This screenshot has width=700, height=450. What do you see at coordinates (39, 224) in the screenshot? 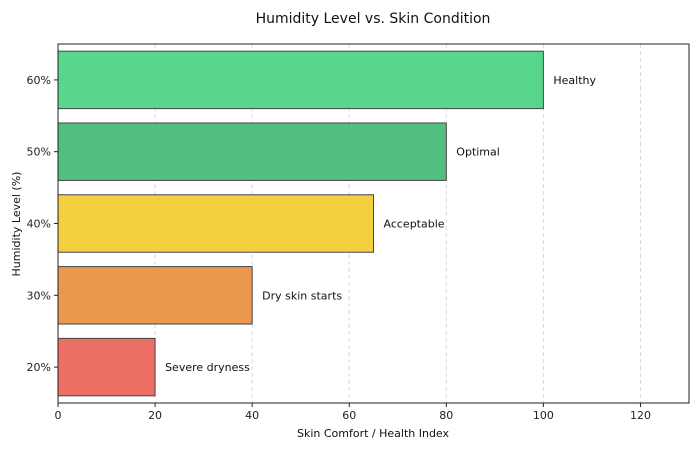
I see `y-tick-label: 40%` at bounding box center [39, 224].